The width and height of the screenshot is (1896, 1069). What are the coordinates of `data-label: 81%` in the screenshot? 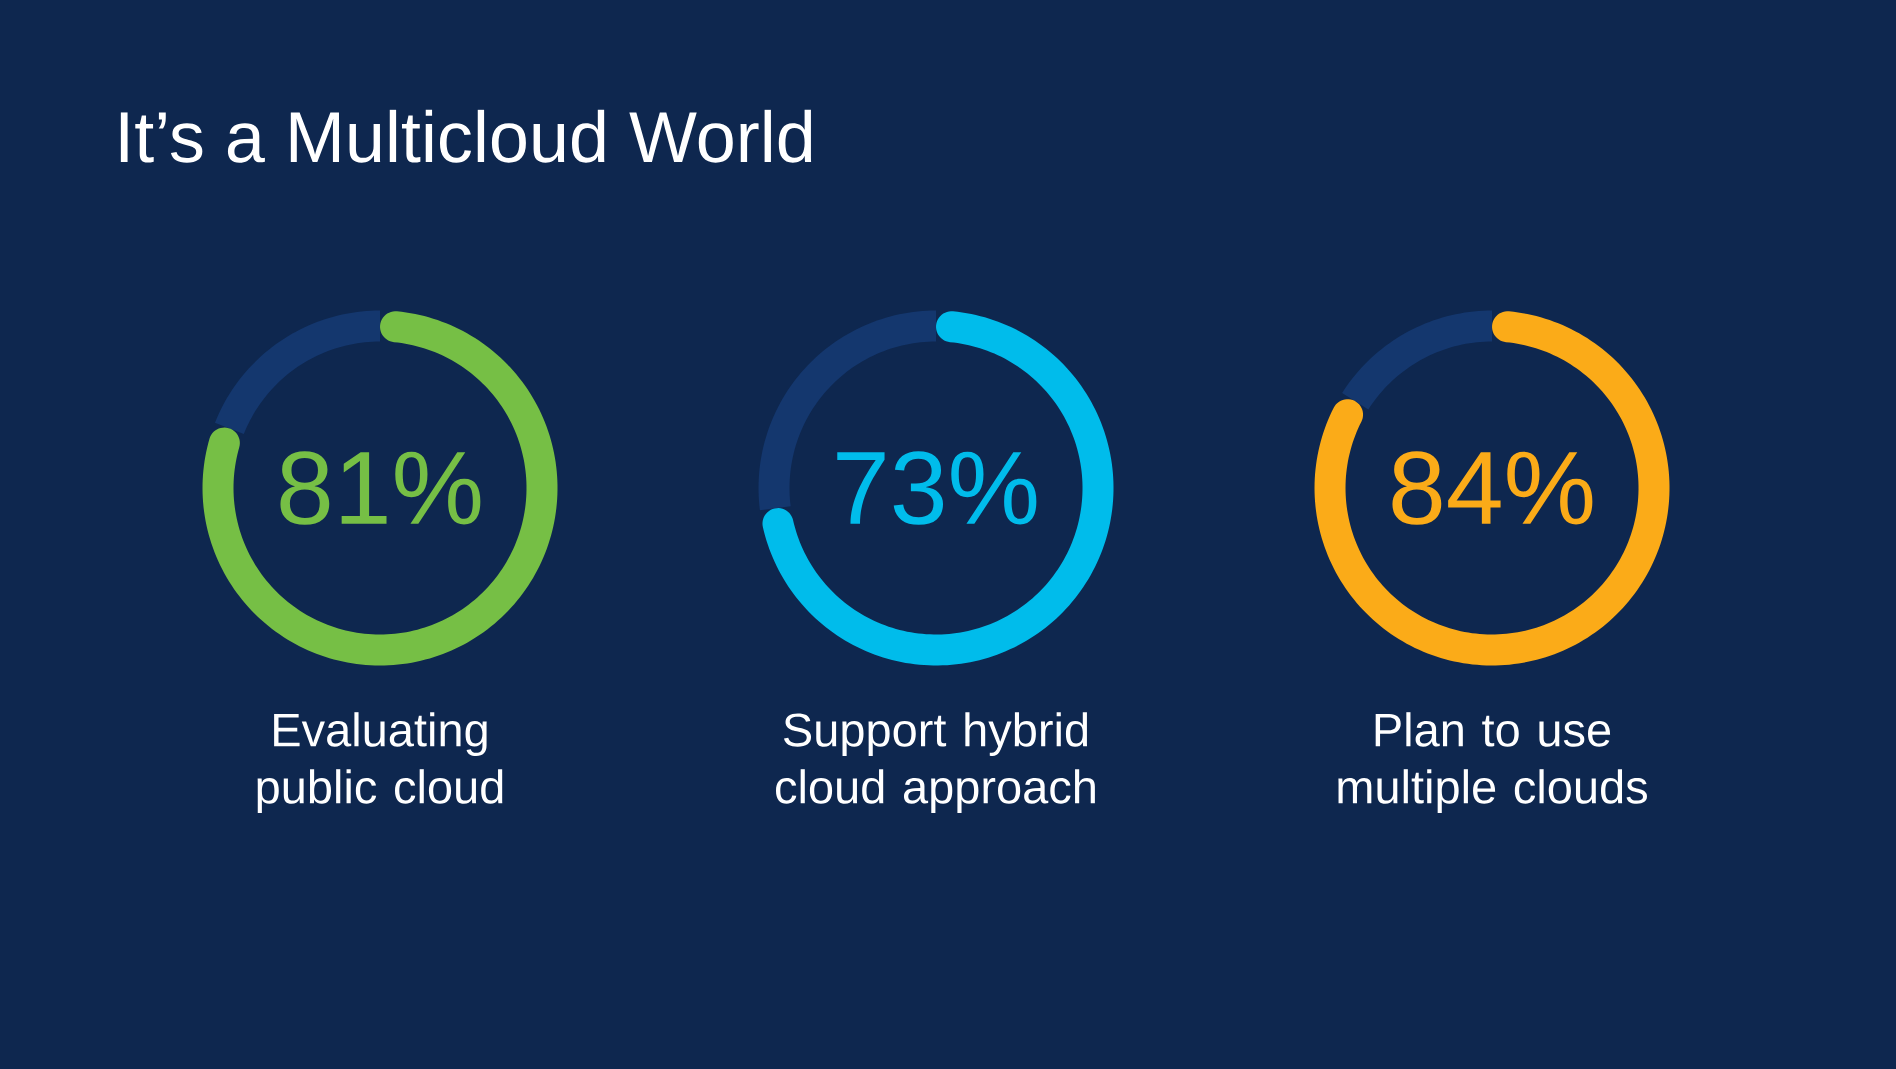 It's located at (380, 488).